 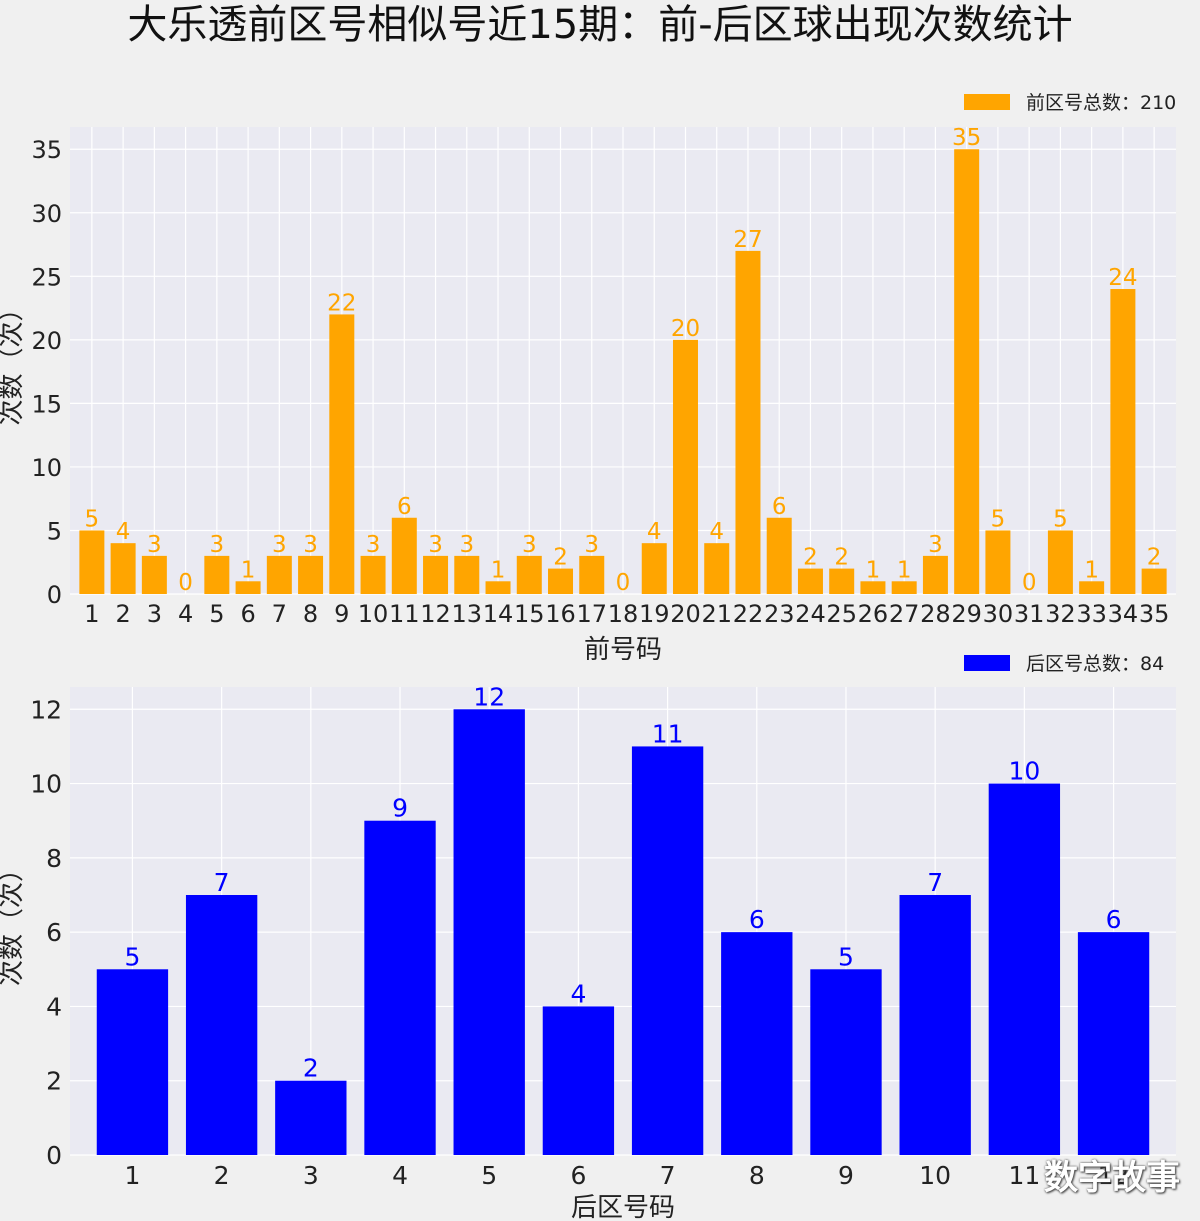 What do you see at coordinates (600, 25) in the screenshot?
I see `chart-title: 大乐透前区号相似号近15期：前-后区球出现次数统计` at bounding box center [600, 25].